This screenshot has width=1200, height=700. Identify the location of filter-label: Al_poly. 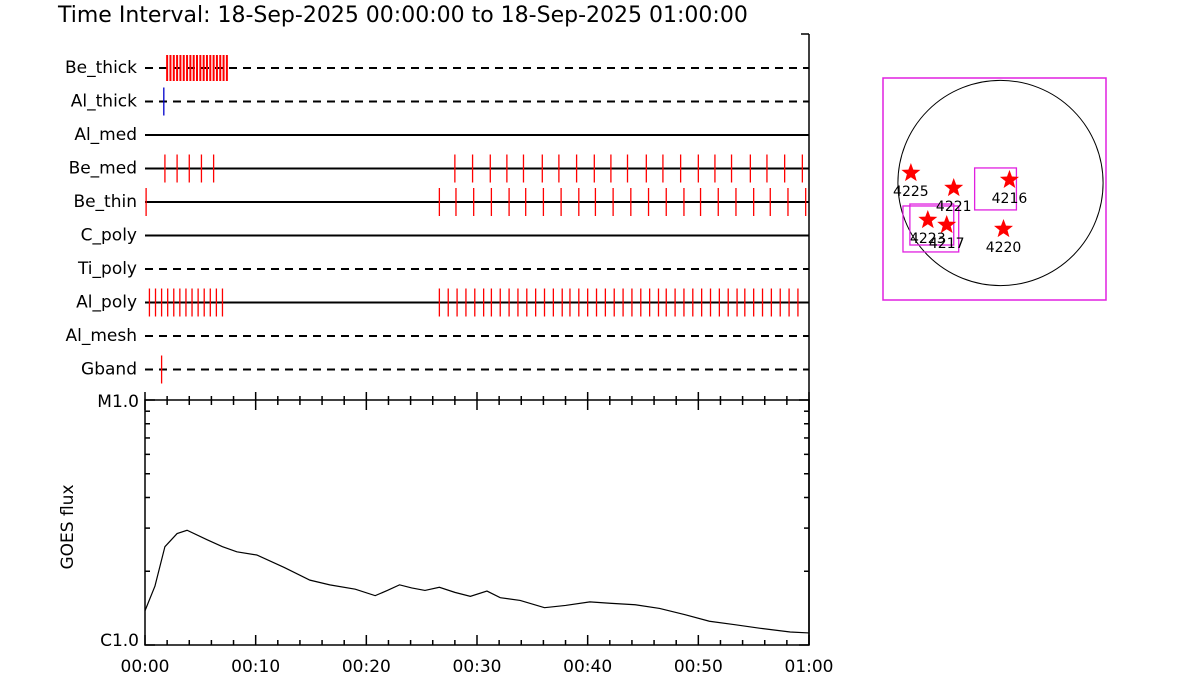
(106, 303).